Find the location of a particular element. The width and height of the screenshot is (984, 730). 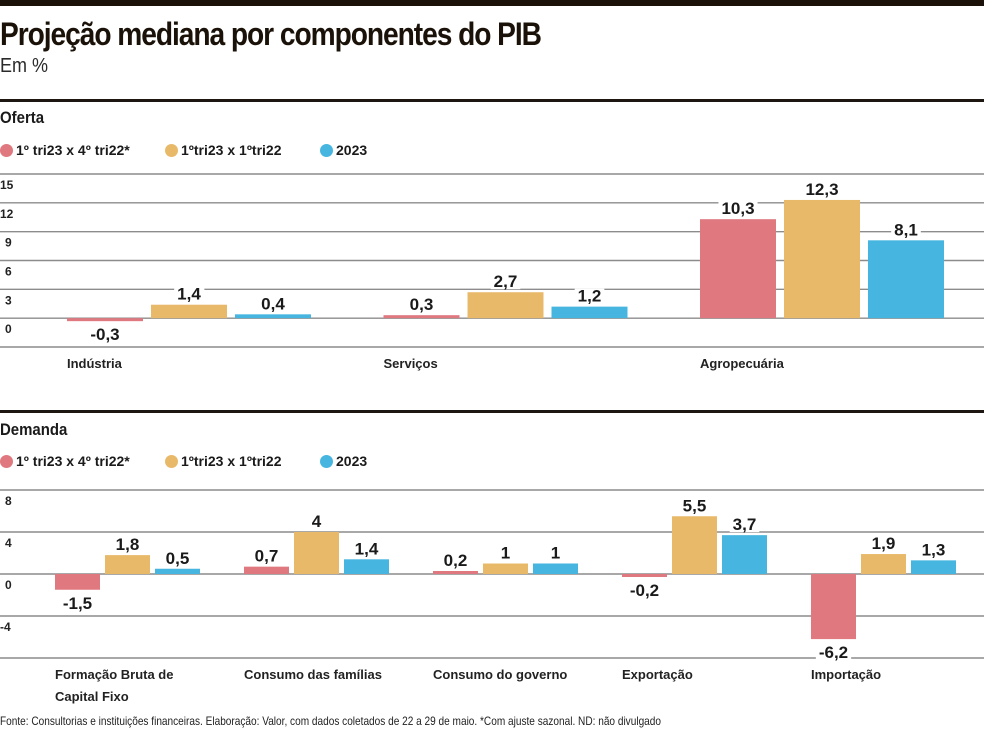

data-label: 8,1 is located at coordinates (906, 229).